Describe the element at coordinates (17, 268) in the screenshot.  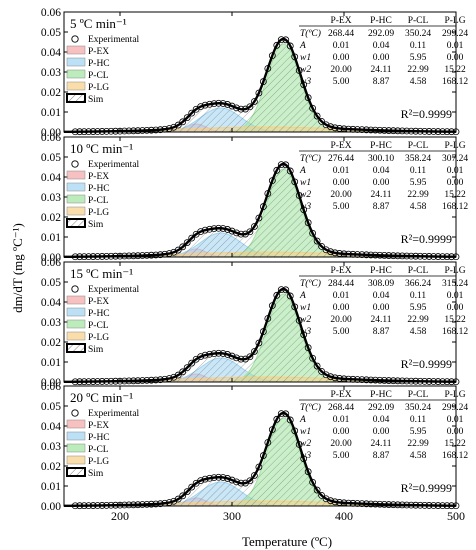
I see `y-axis-label: dm/dT (mg ºC⁻¹)` at that location.